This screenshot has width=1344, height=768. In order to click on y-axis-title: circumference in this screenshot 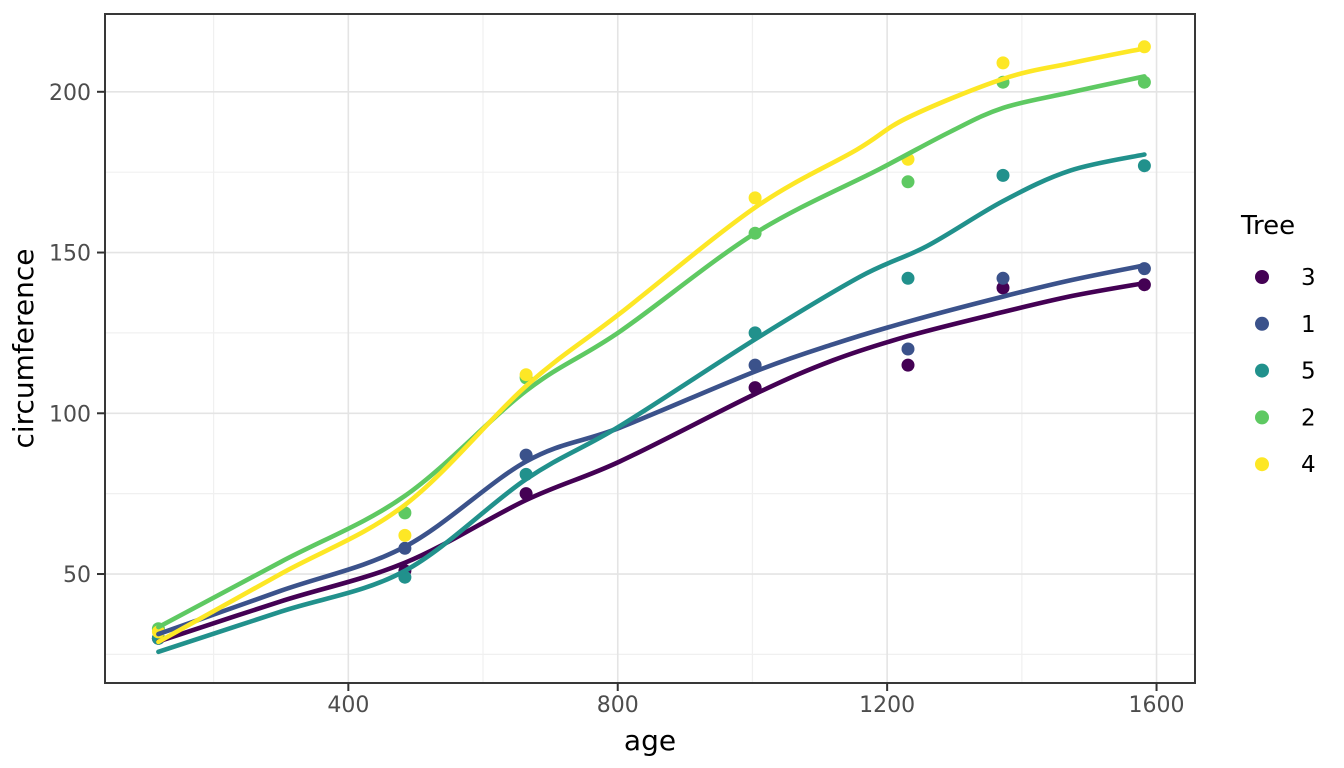, I will do `click(23, 348)`.